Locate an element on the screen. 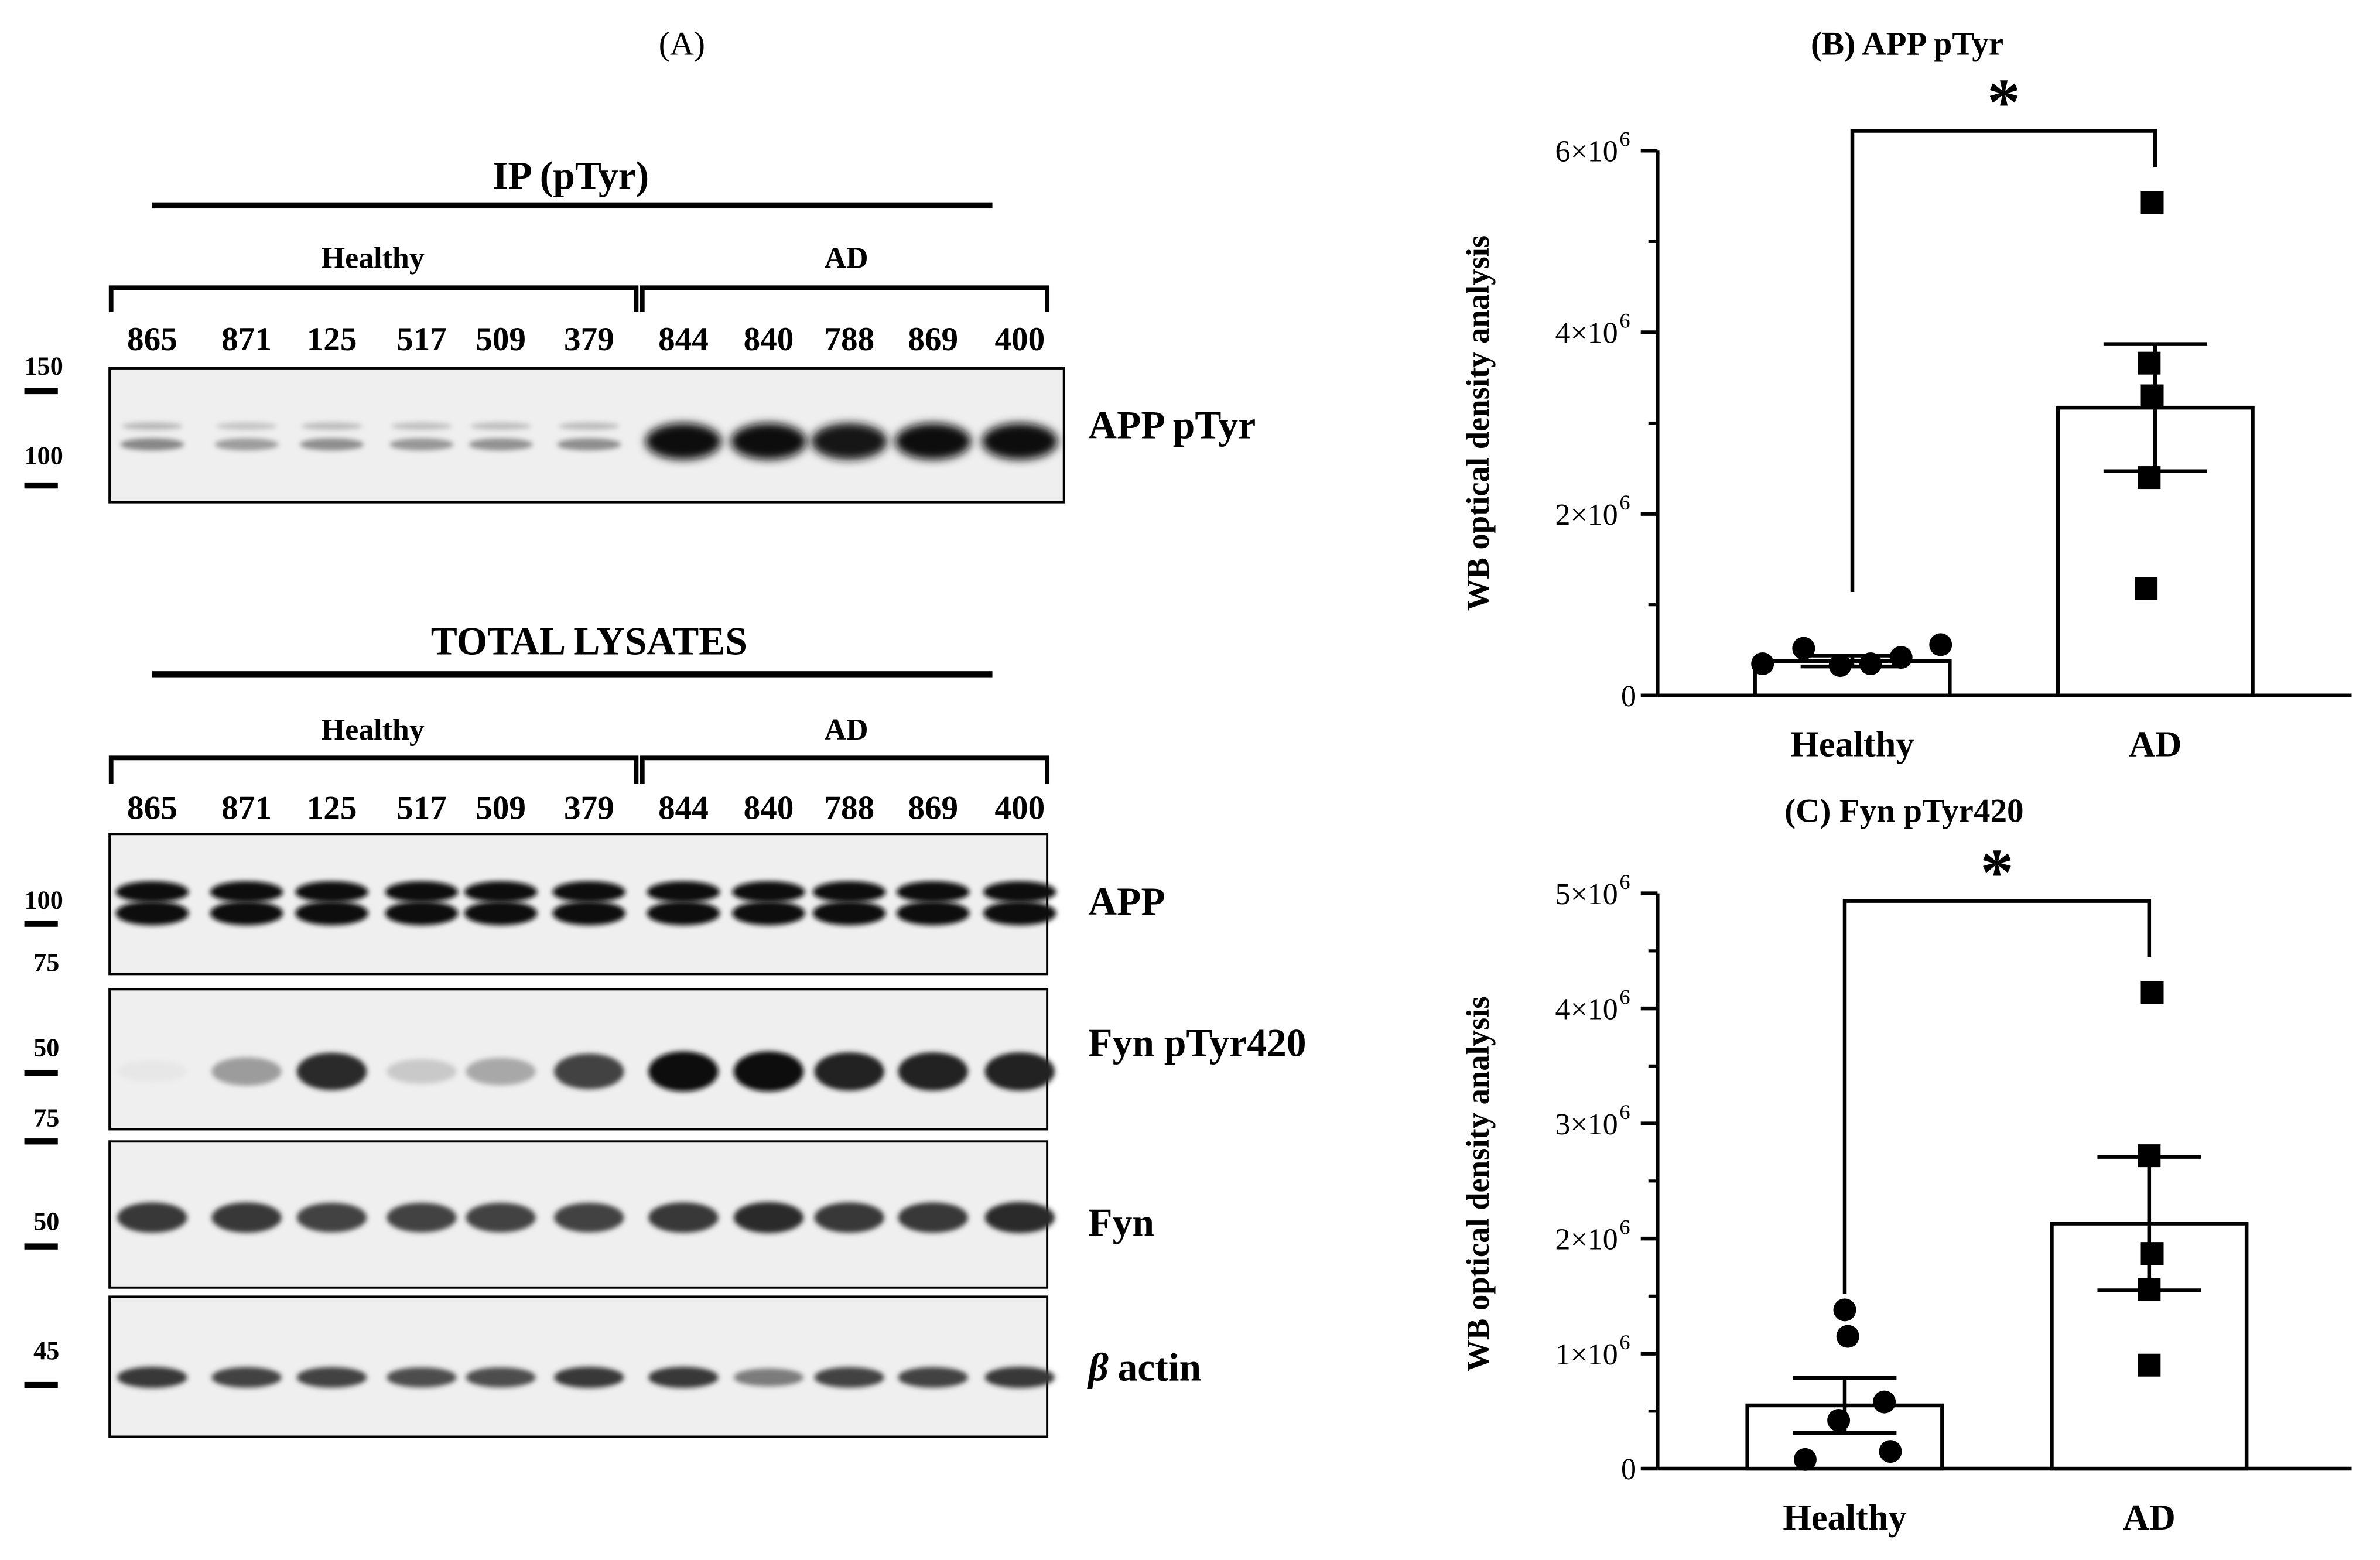 The width and height of the screenshot is (2380, 1560). ip-lane-844: 844 is located at coordinates (683, 339).